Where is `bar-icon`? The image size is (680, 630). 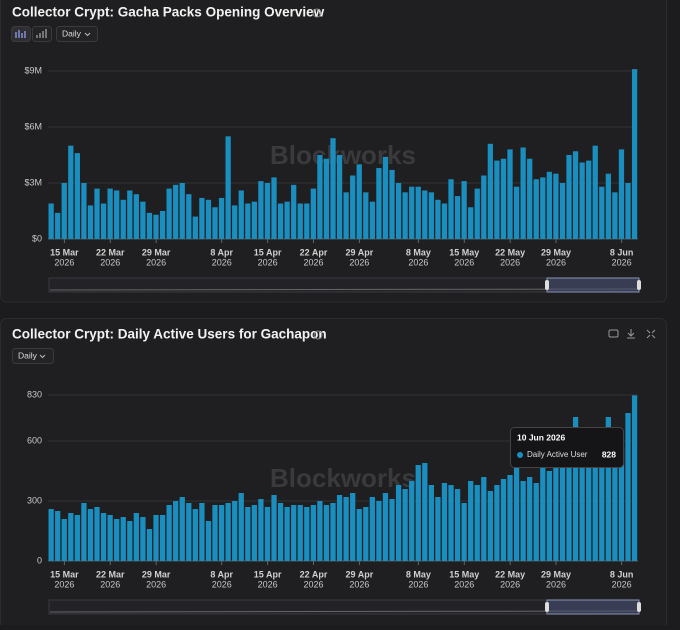
bar-icon is located at coordinates (20, 34).